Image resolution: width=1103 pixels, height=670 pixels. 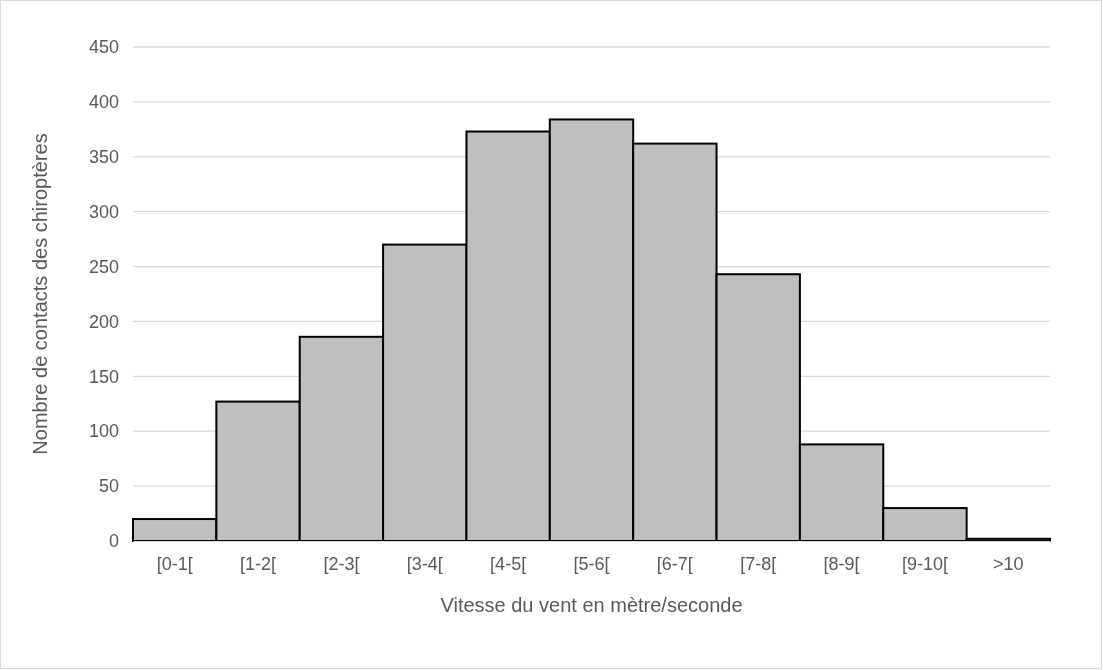 What do you see at coordinates (103, 321) in the screenshot?
I see `y-tick-label: 200` at bounding box center [103, 321].